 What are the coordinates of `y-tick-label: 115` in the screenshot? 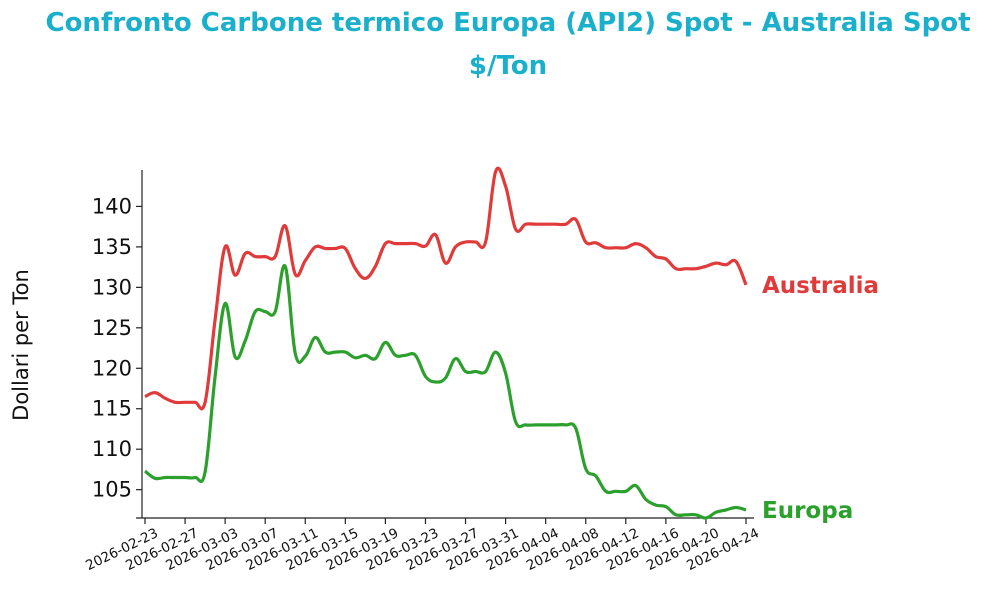 It's located at (112, 409).